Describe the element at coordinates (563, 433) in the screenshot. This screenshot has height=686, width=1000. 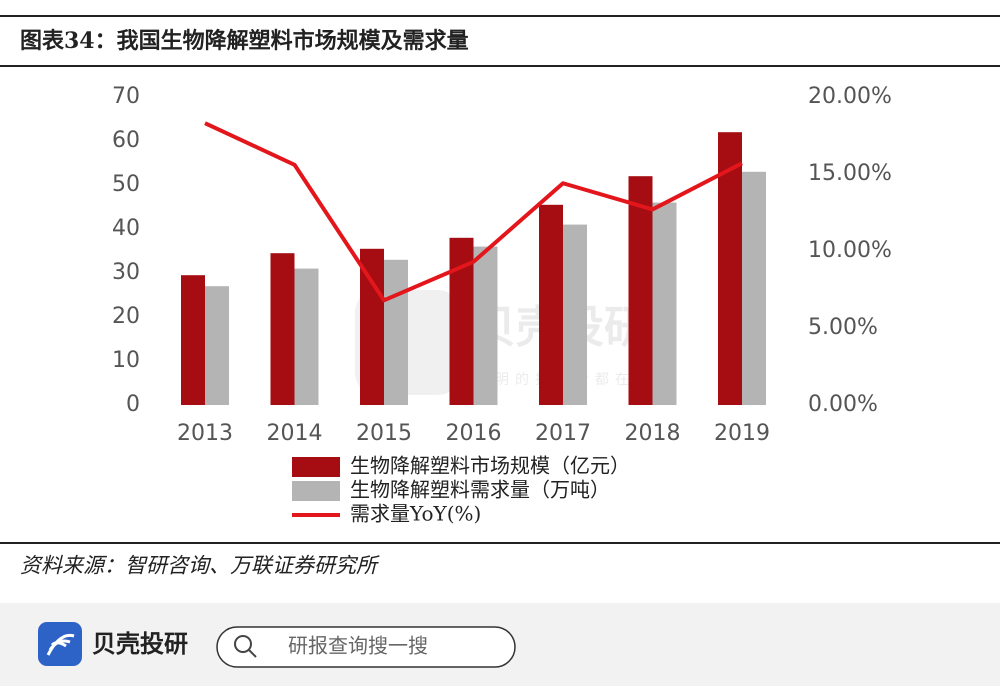
I see `x-tick-label: 2017` at that location.